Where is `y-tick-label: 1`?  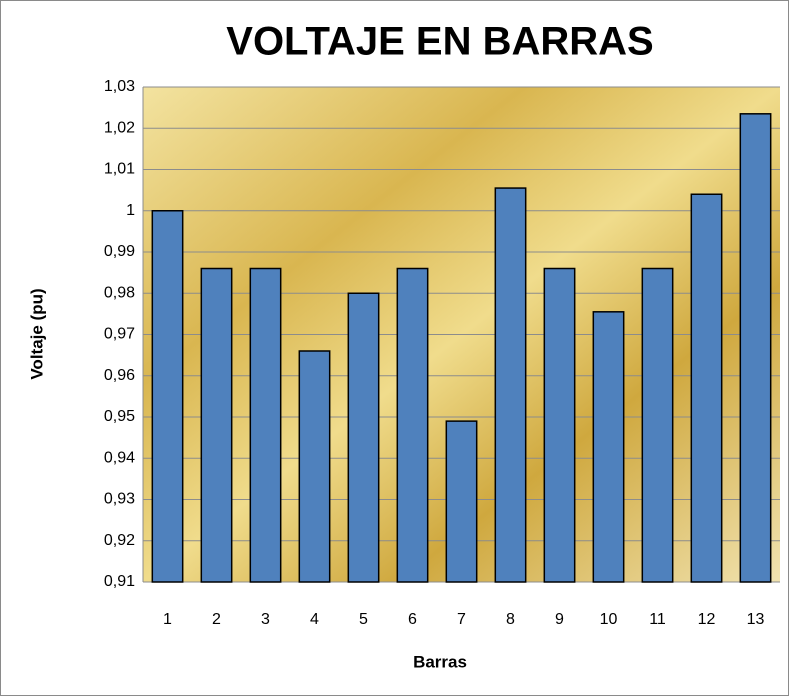
y-tick-label: 1 is located at coordinates (130, 210).